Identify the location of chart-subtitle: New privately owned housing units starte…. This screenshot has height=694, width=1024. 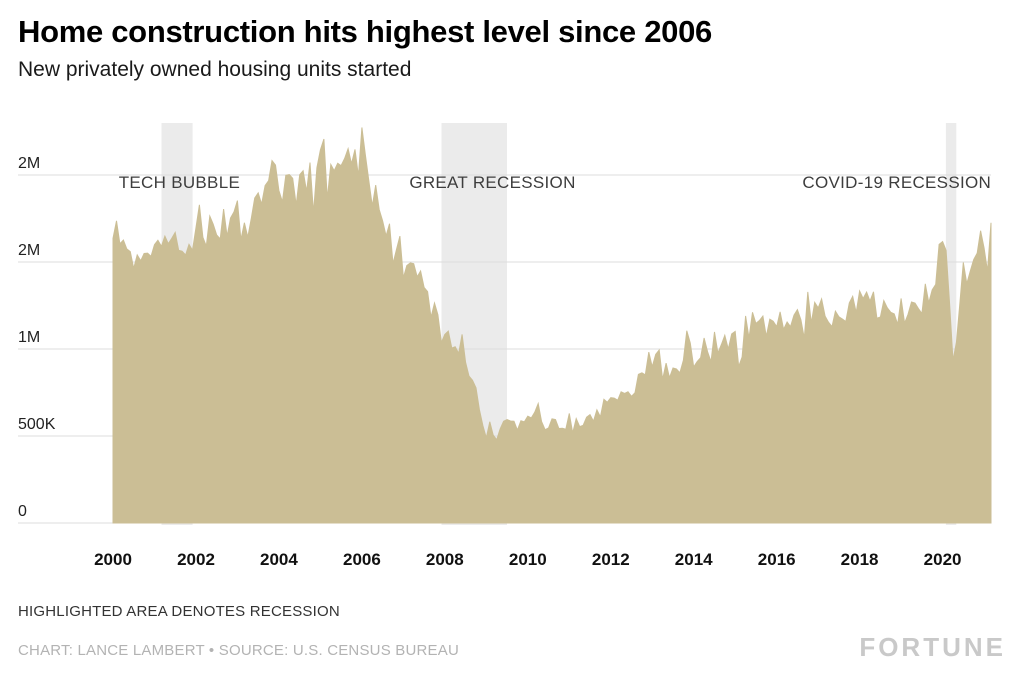
(215, 69).